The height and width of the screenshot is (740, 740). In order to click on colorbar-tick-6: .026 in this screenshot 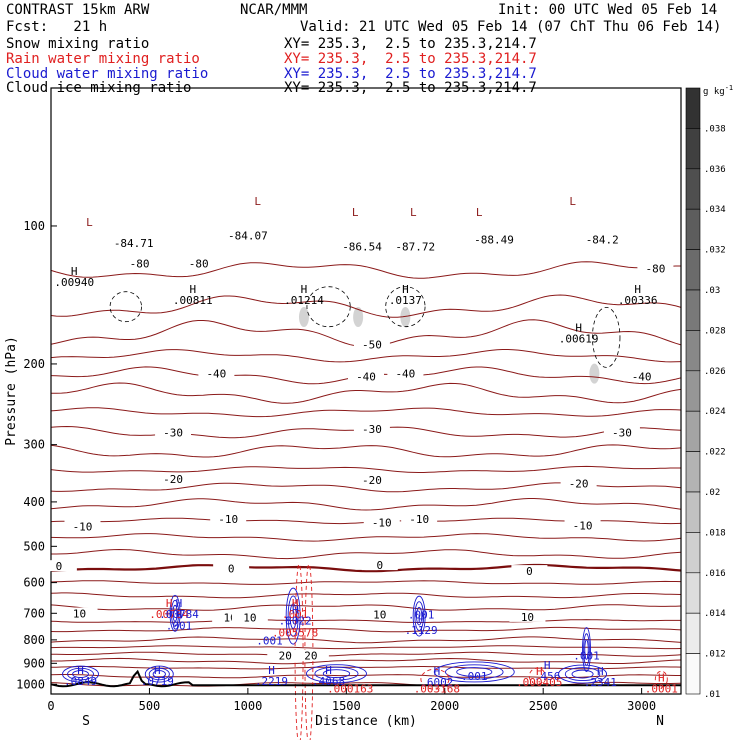, I will do `click(715, 372)`.